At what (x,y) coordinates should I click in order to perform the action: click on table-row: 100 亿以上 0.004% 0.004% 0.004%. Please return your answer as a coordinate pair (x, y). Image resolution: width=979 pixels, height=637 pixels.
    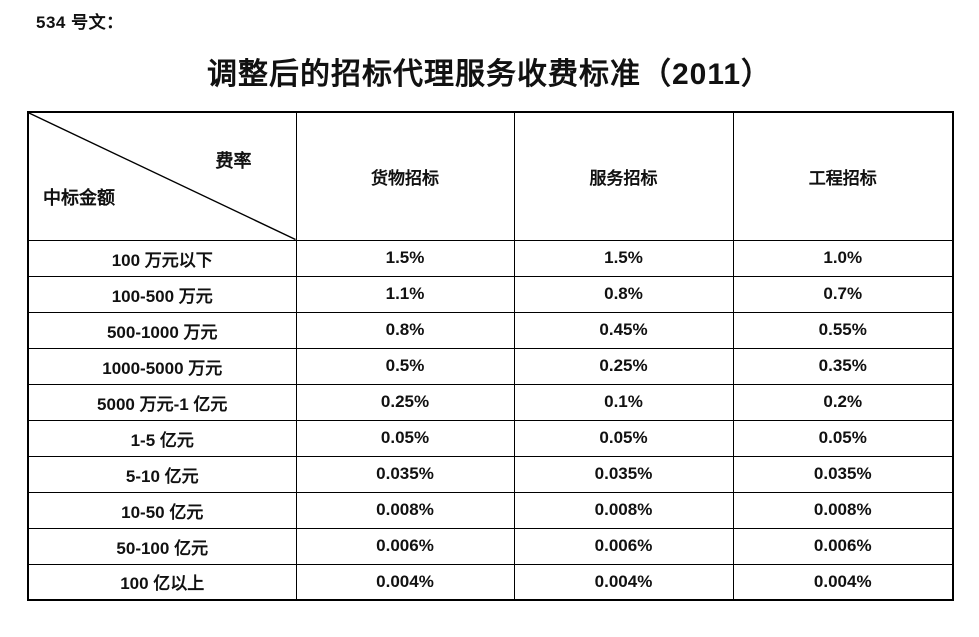
    Looking at the image, I should click on (490, 582).